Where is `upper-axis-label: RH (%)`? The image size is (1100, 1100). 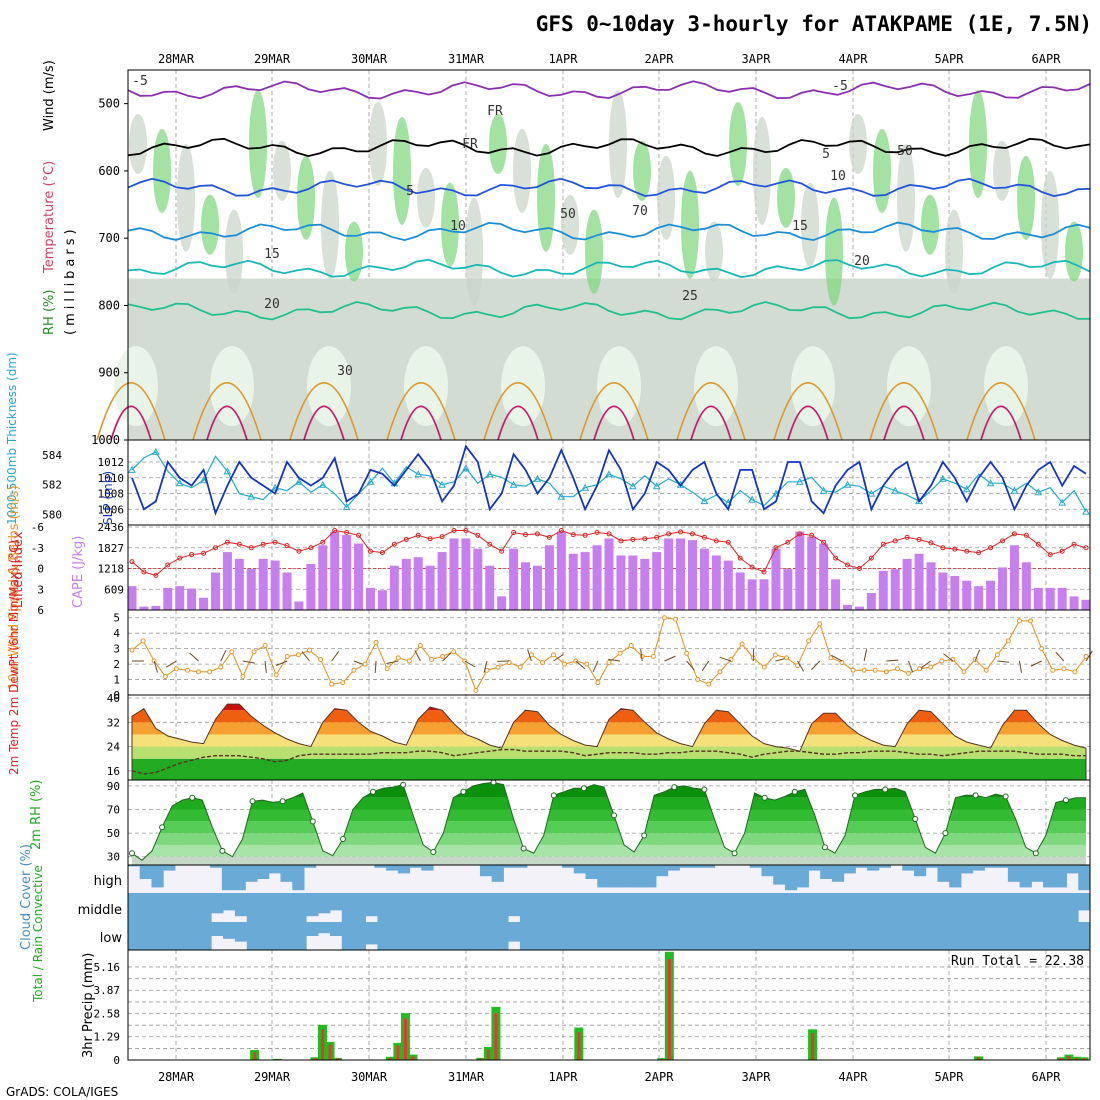 upper-axis-label: RH (%) is located at coordinates (49, 312).